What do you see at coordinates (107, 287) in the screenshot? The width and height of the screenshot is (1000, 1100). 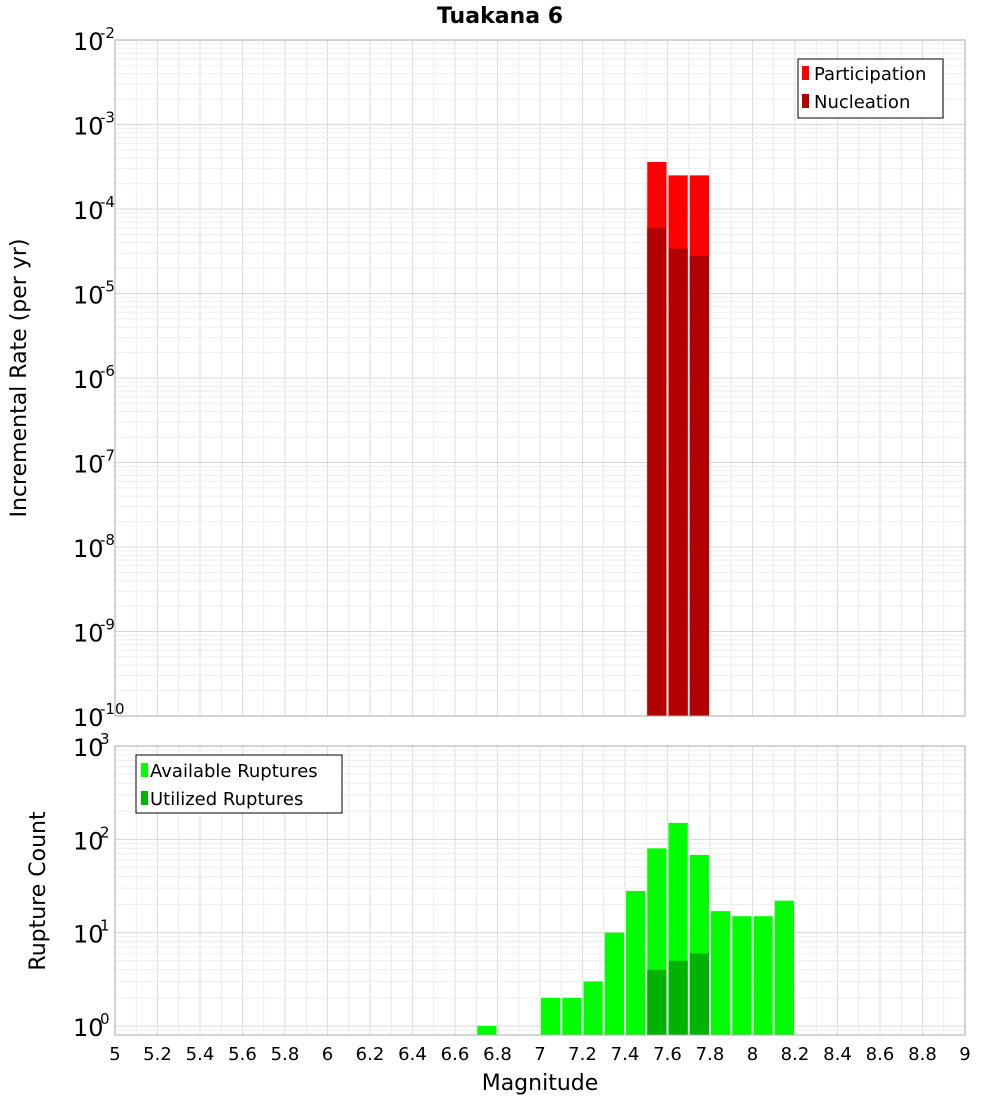 I see `top-y-tick-exponent: -5` at bounding box center [107, 287].